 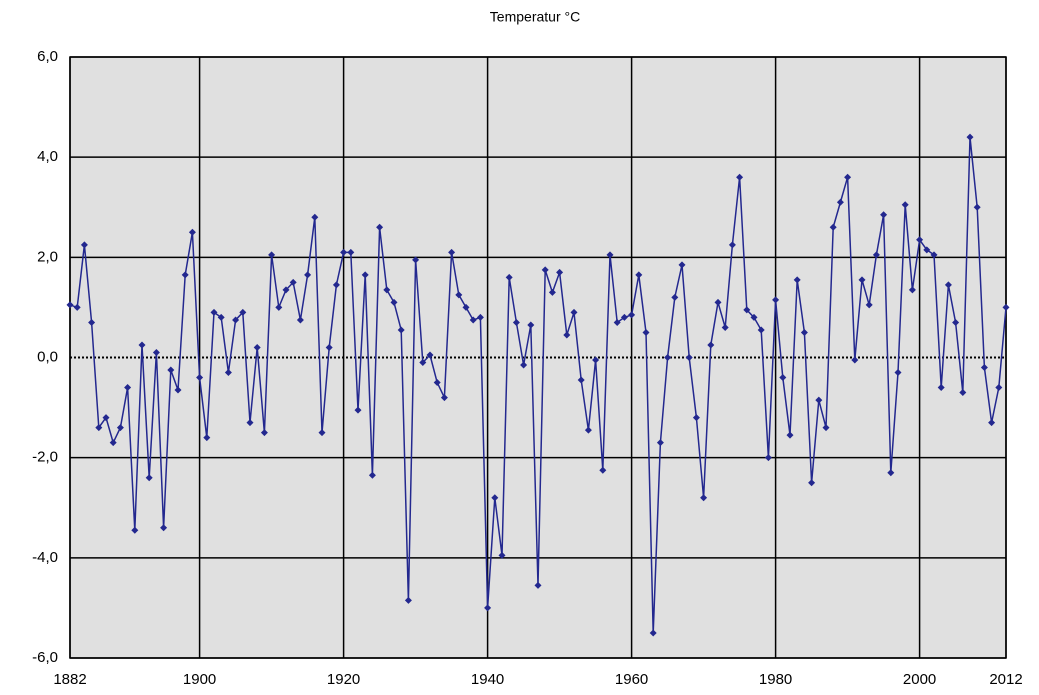 I want to click on y-tick-label: -2,0, so click(x=45, y=457).